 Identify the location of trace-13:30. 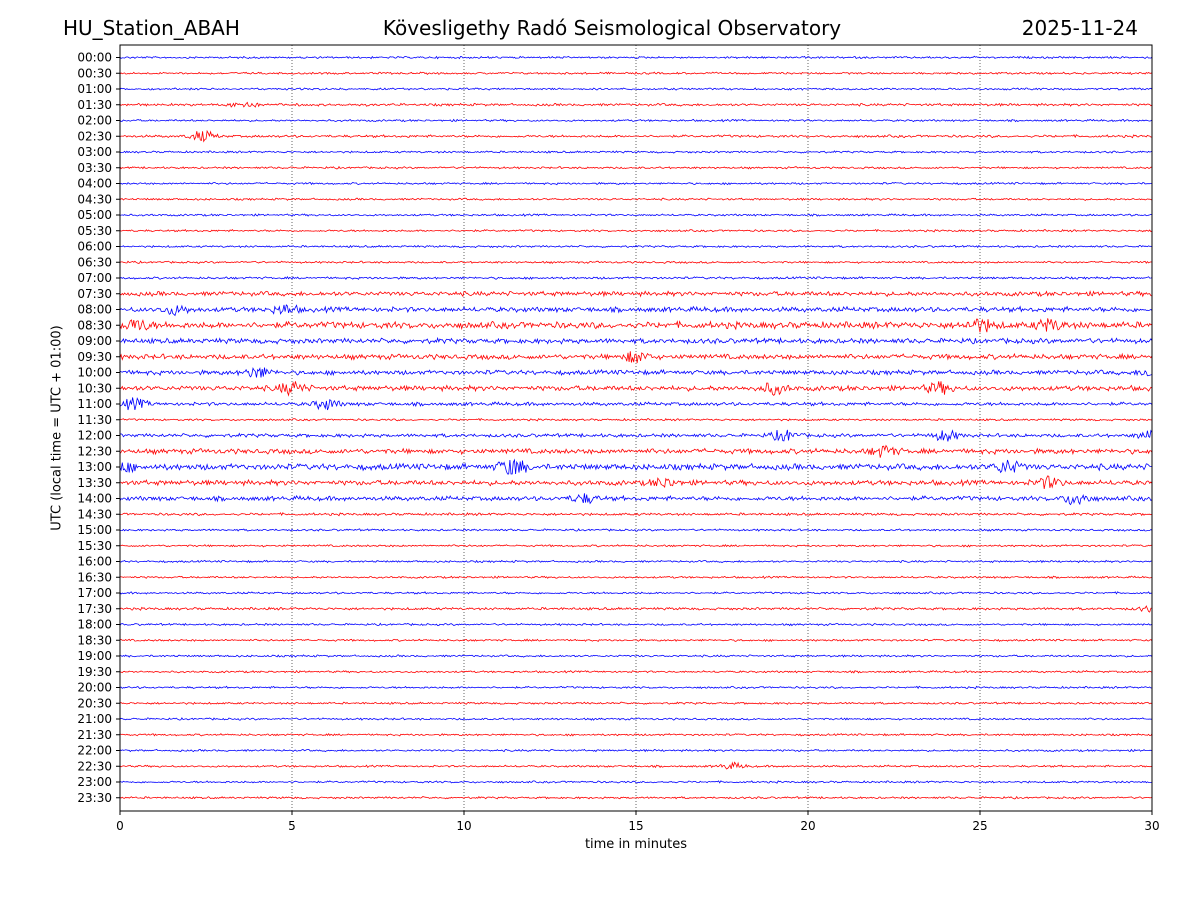
(636, 482).